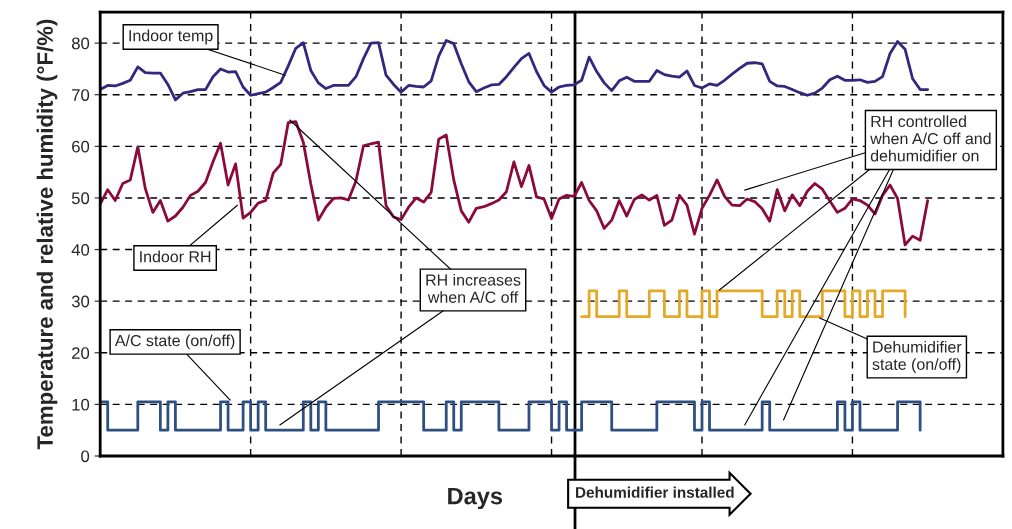 This screenshot has width=1012, height=529. I want to click on x-axis-title: Days, so click(475, 498).